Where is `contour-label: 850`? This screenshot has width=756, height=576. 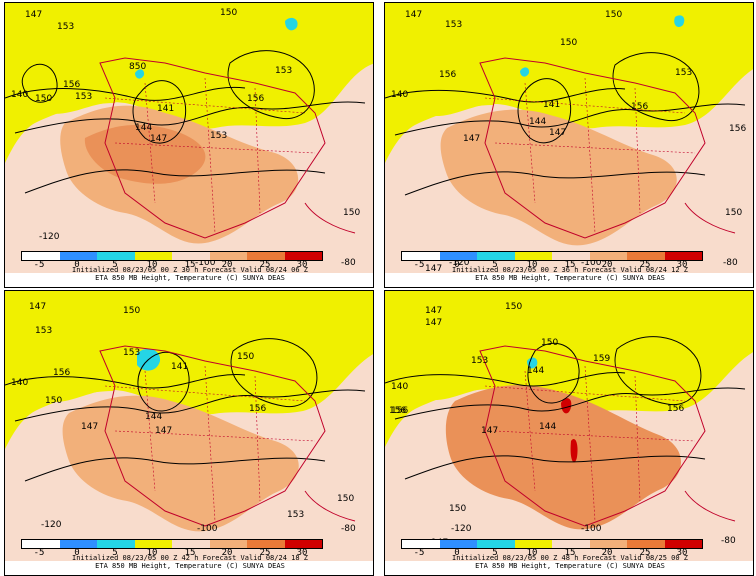
contour-label: 850 is located at coordinates (137, 67).